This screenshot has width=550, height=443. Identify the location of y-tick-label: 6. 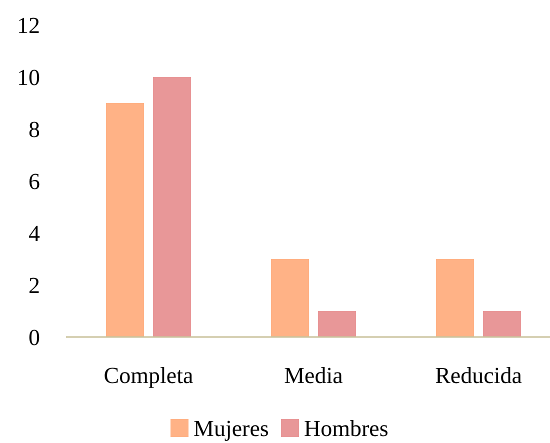
(34, 181).